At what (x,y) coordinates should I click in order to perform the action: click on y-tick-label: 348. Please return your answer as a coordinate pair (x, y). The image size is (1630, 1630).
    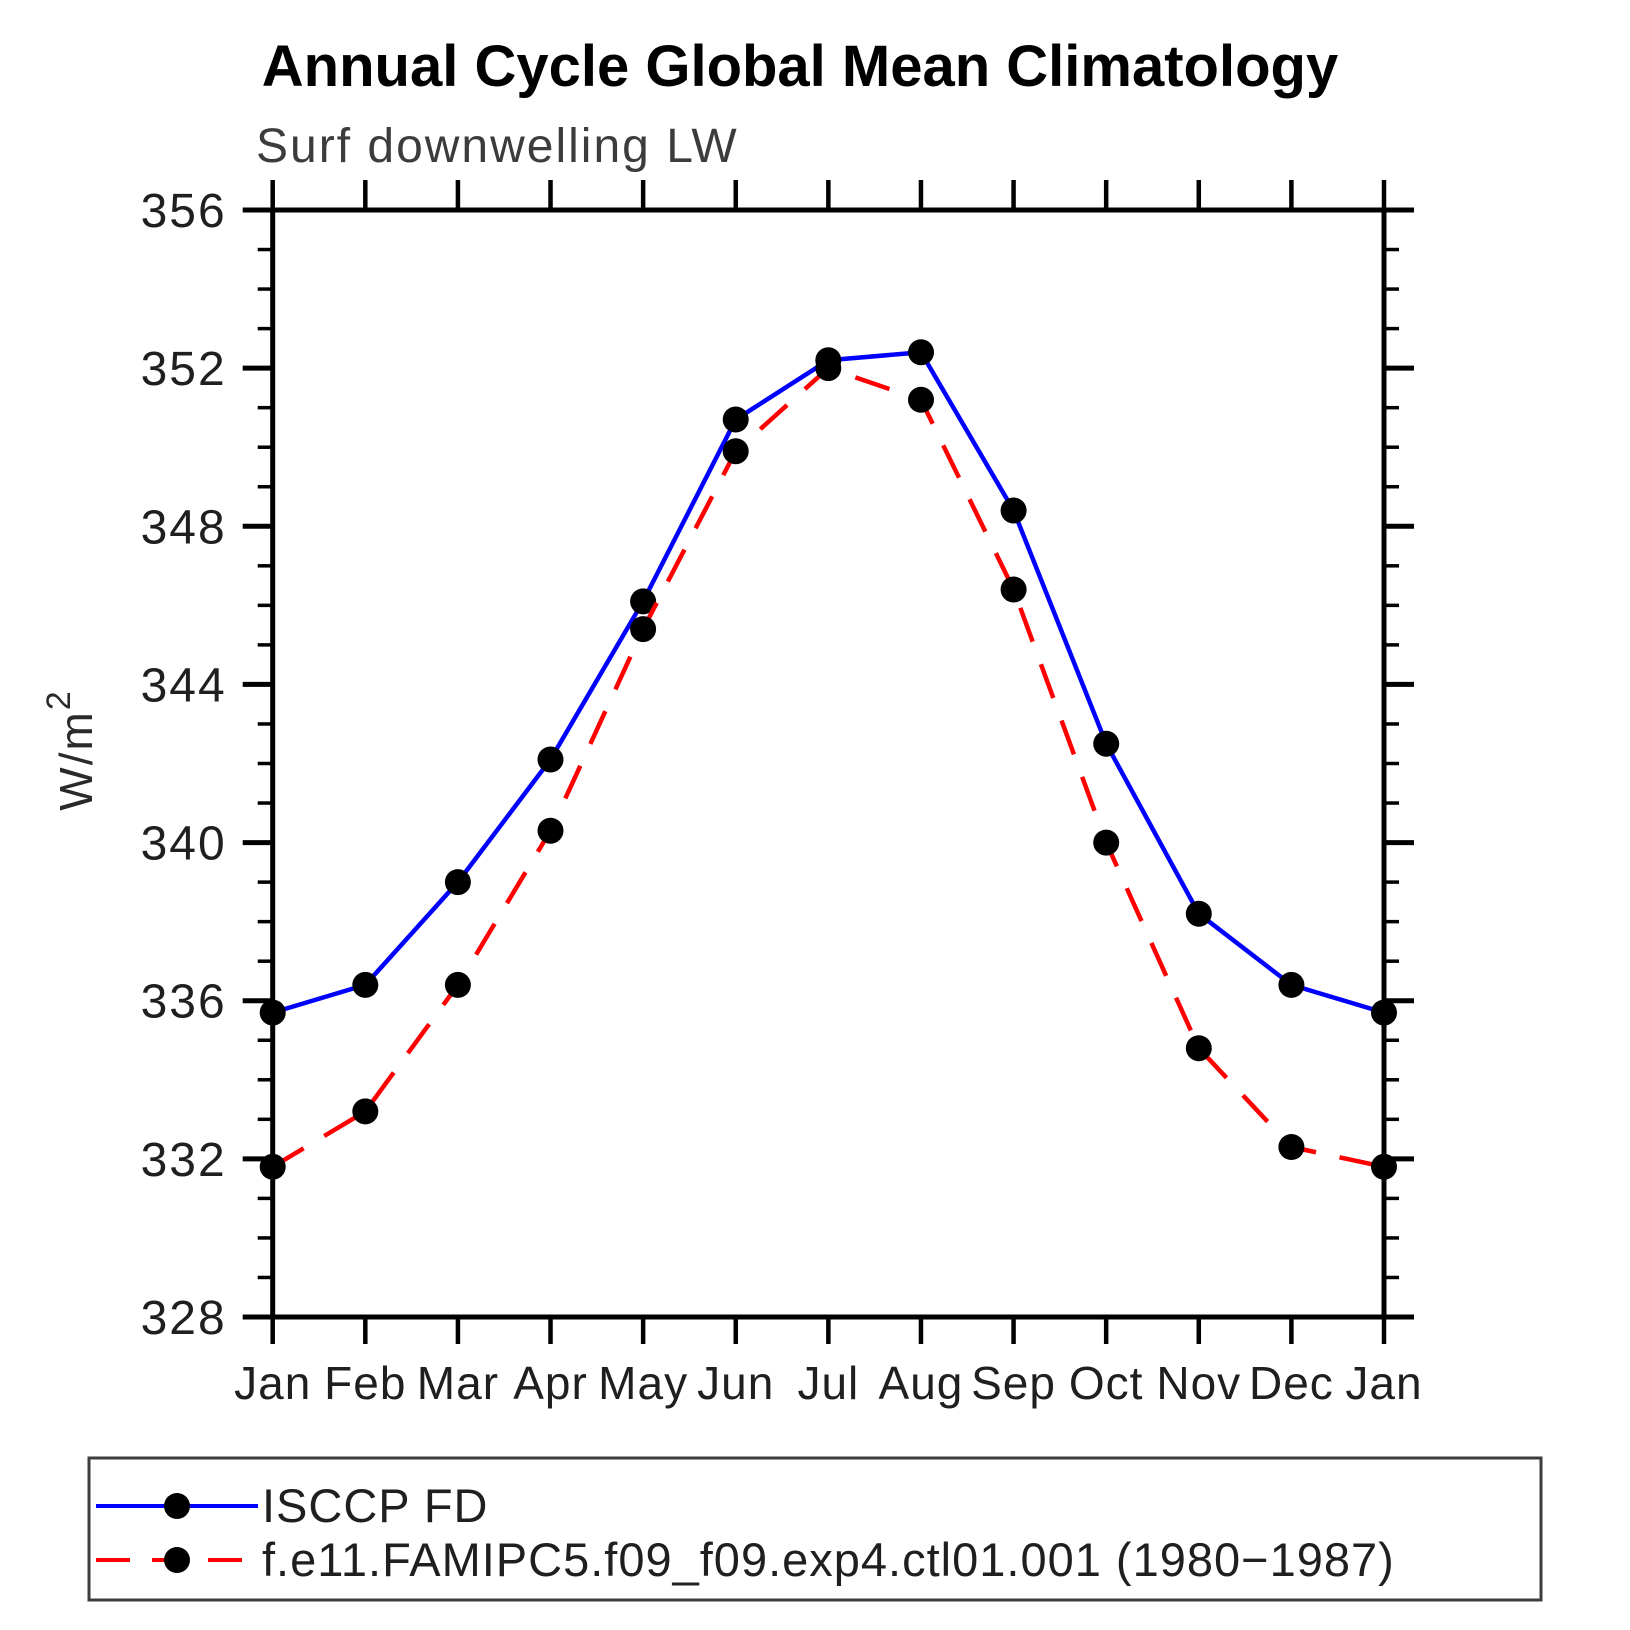
    Looking at the image, I should click on (184, 527).